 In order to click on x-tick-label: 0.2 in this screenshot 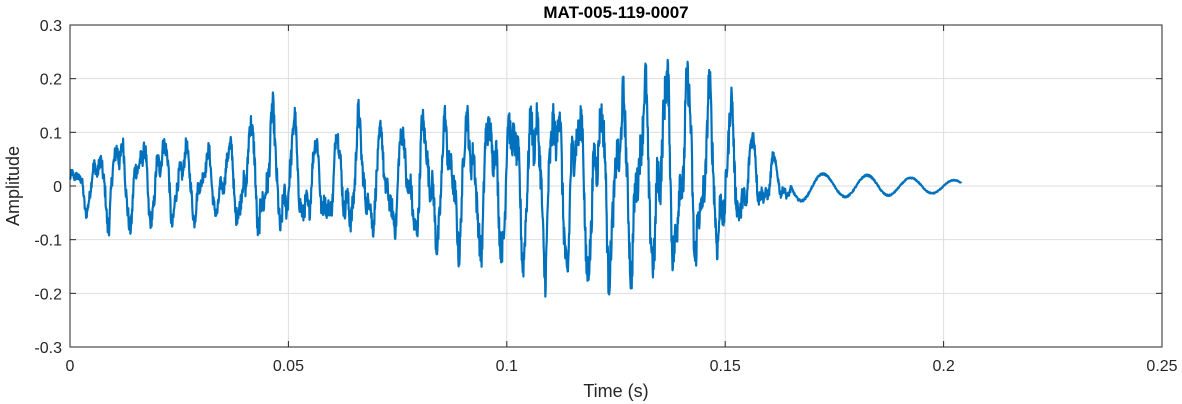, I will do `click(943, 366)`.